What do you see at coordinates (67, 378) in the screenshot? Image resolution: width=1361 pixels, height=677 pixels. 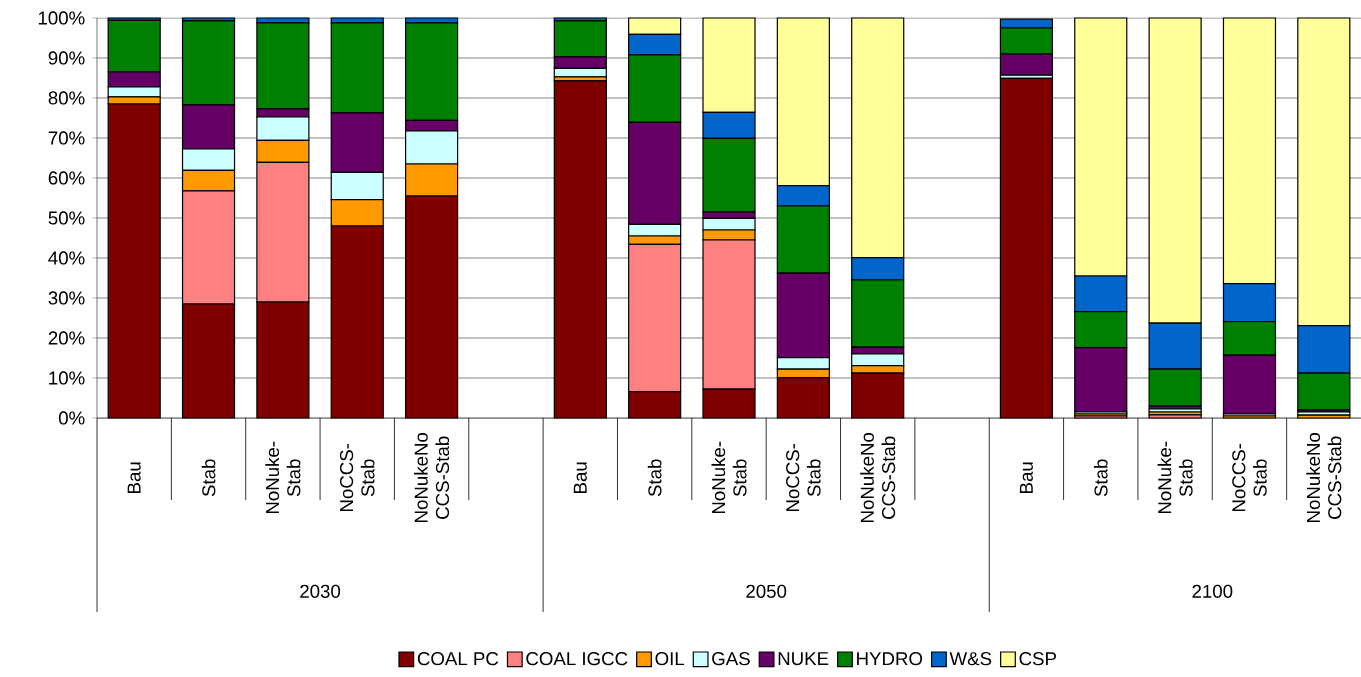 I see `y-tick-label: 10%` at bounding box center [67, 378].